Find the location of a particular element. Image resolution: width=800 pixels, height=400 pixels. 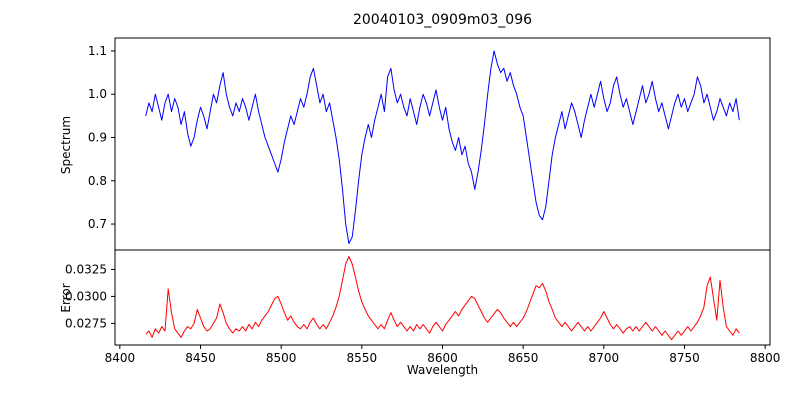

y-tick-label: 1.1 is located at coordinates (97, 51).